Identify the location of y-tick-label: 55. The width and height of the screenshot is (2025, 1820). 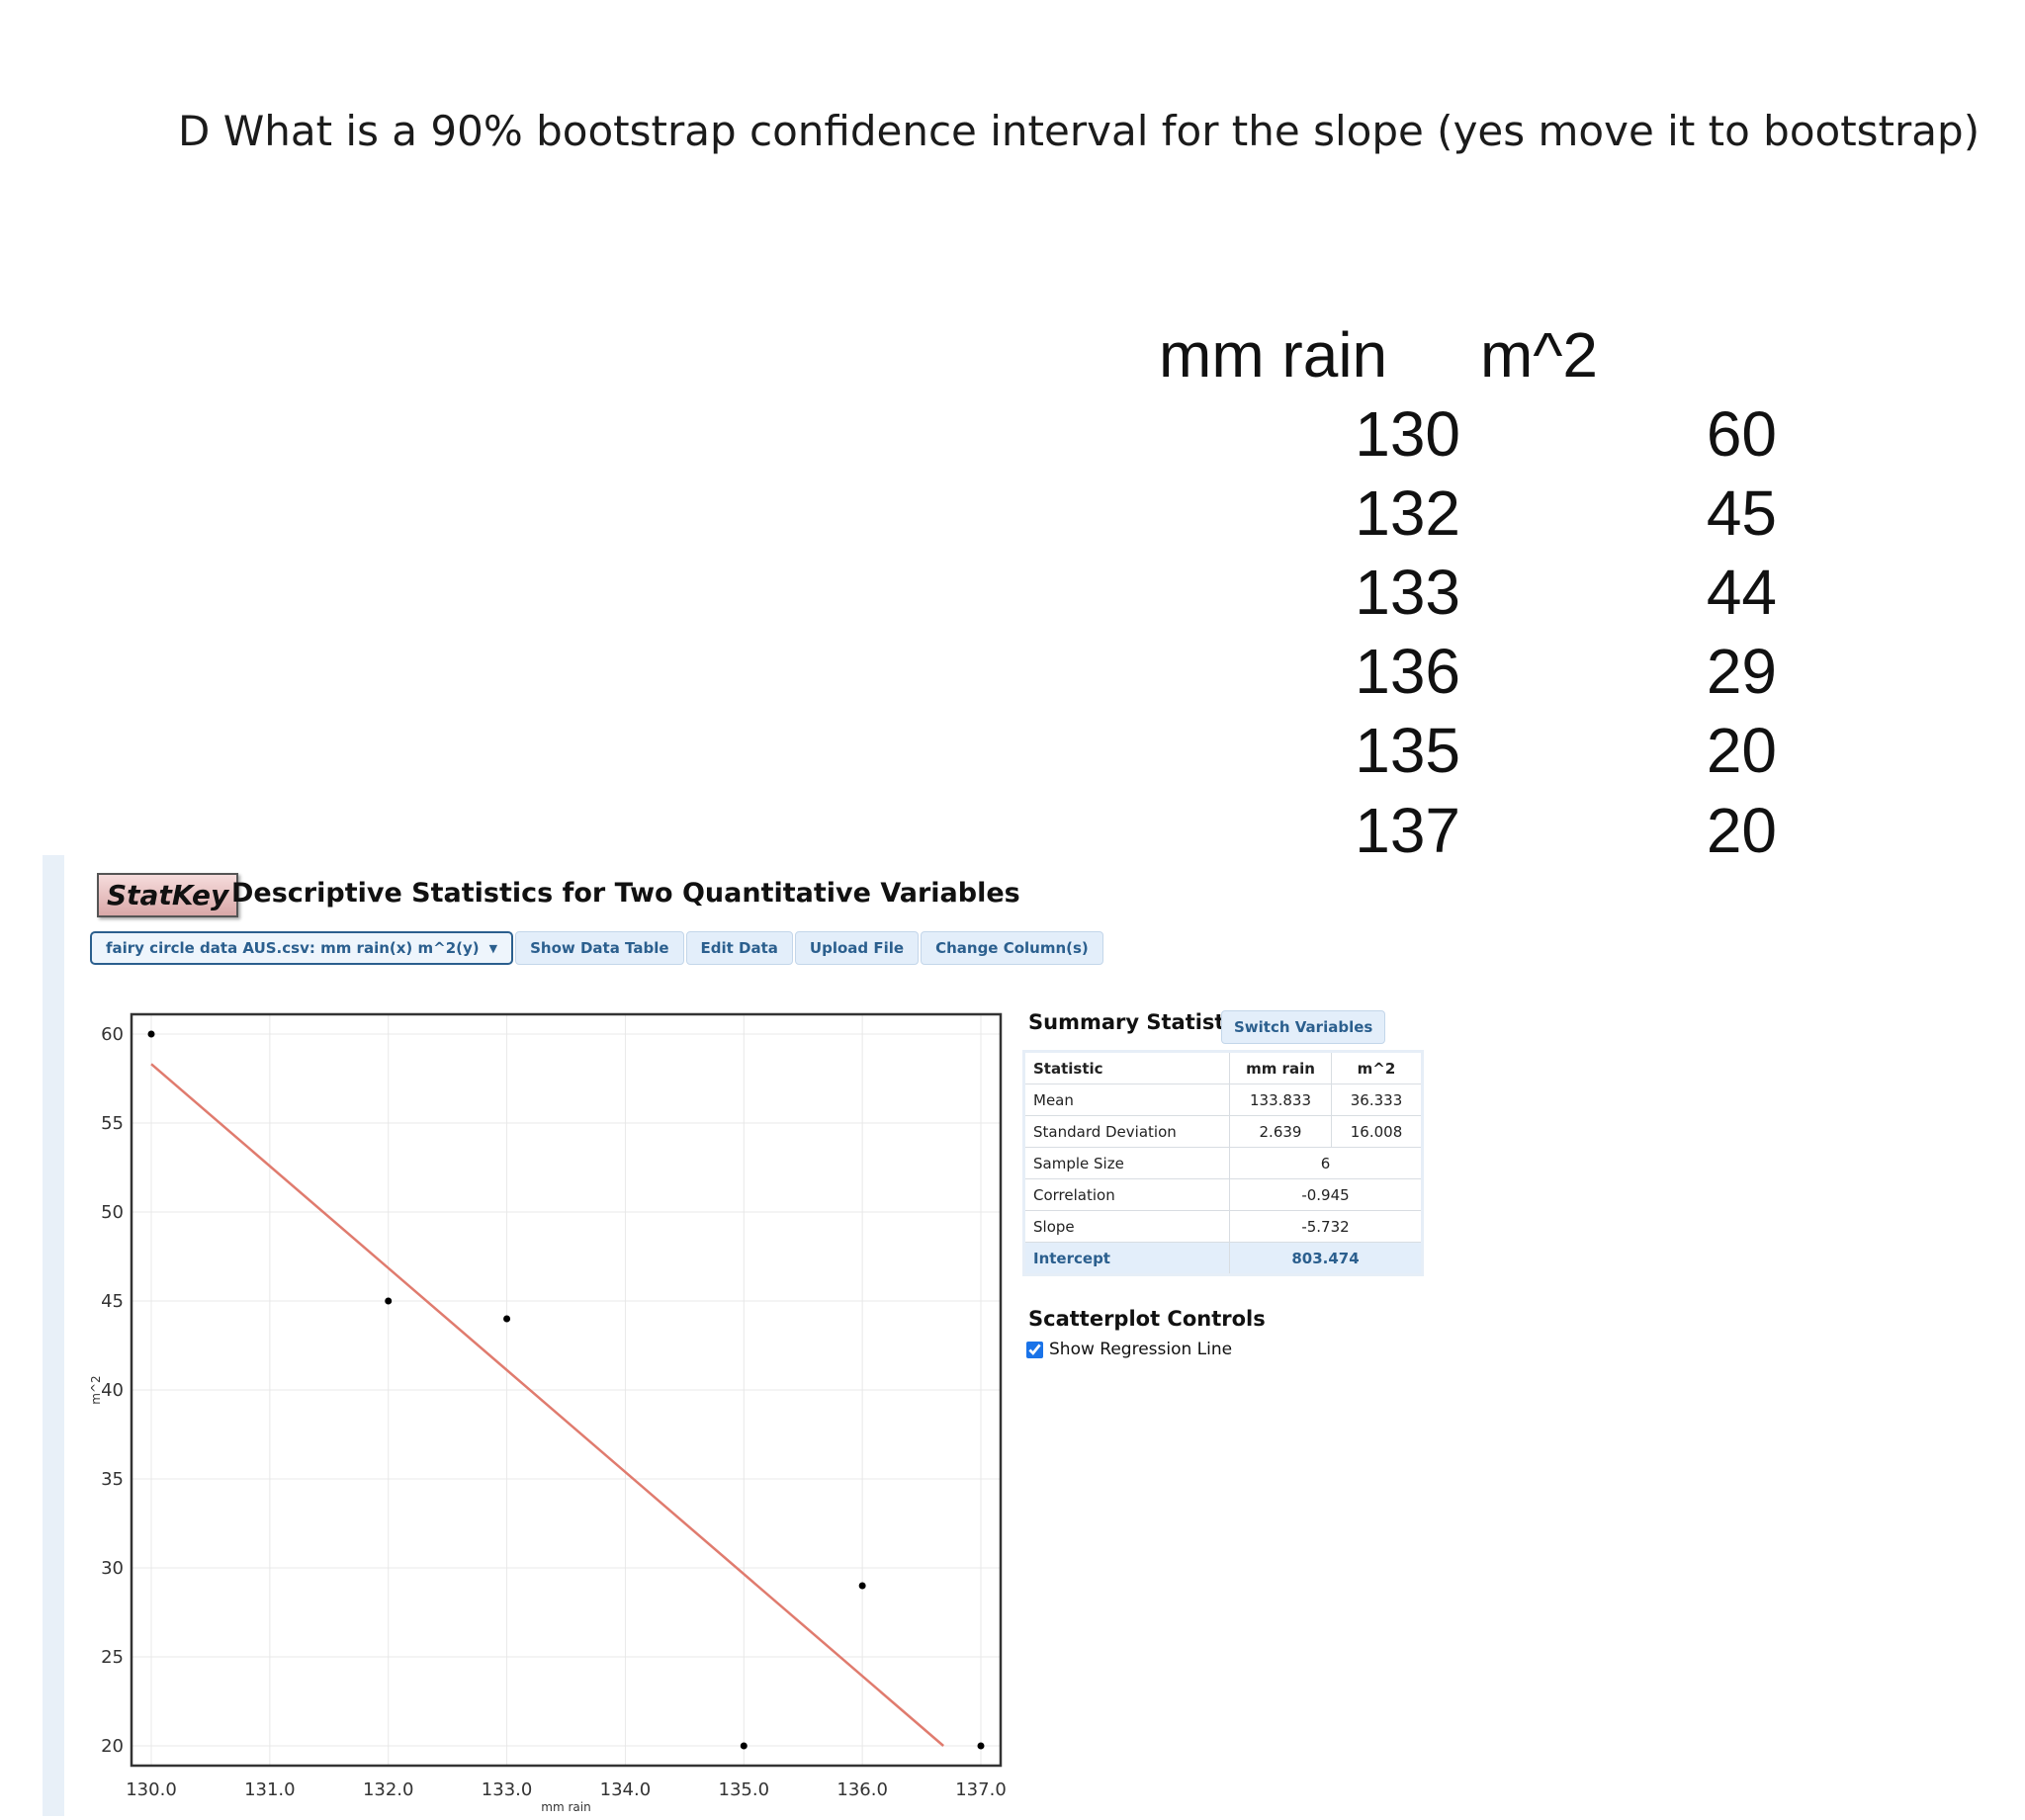
(113, 1123).